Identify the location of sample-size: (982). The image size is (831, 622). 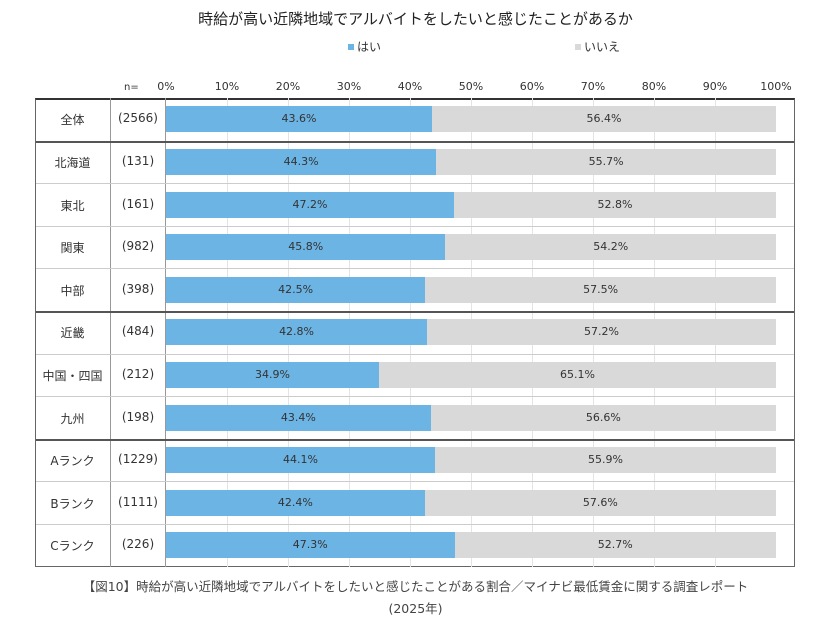
(138, 246).